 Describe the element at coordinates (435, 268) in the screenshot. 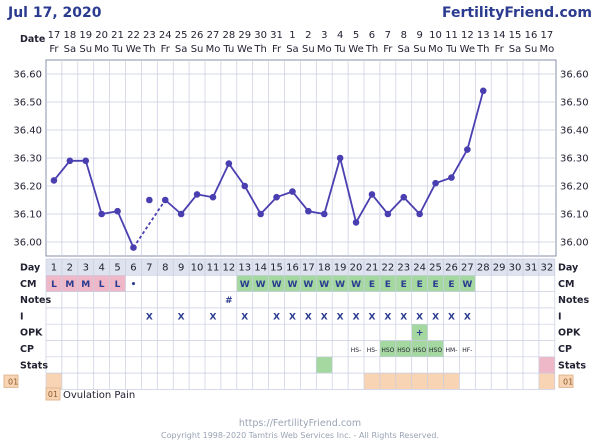

I see `cycle-day-label: 25` at that location.